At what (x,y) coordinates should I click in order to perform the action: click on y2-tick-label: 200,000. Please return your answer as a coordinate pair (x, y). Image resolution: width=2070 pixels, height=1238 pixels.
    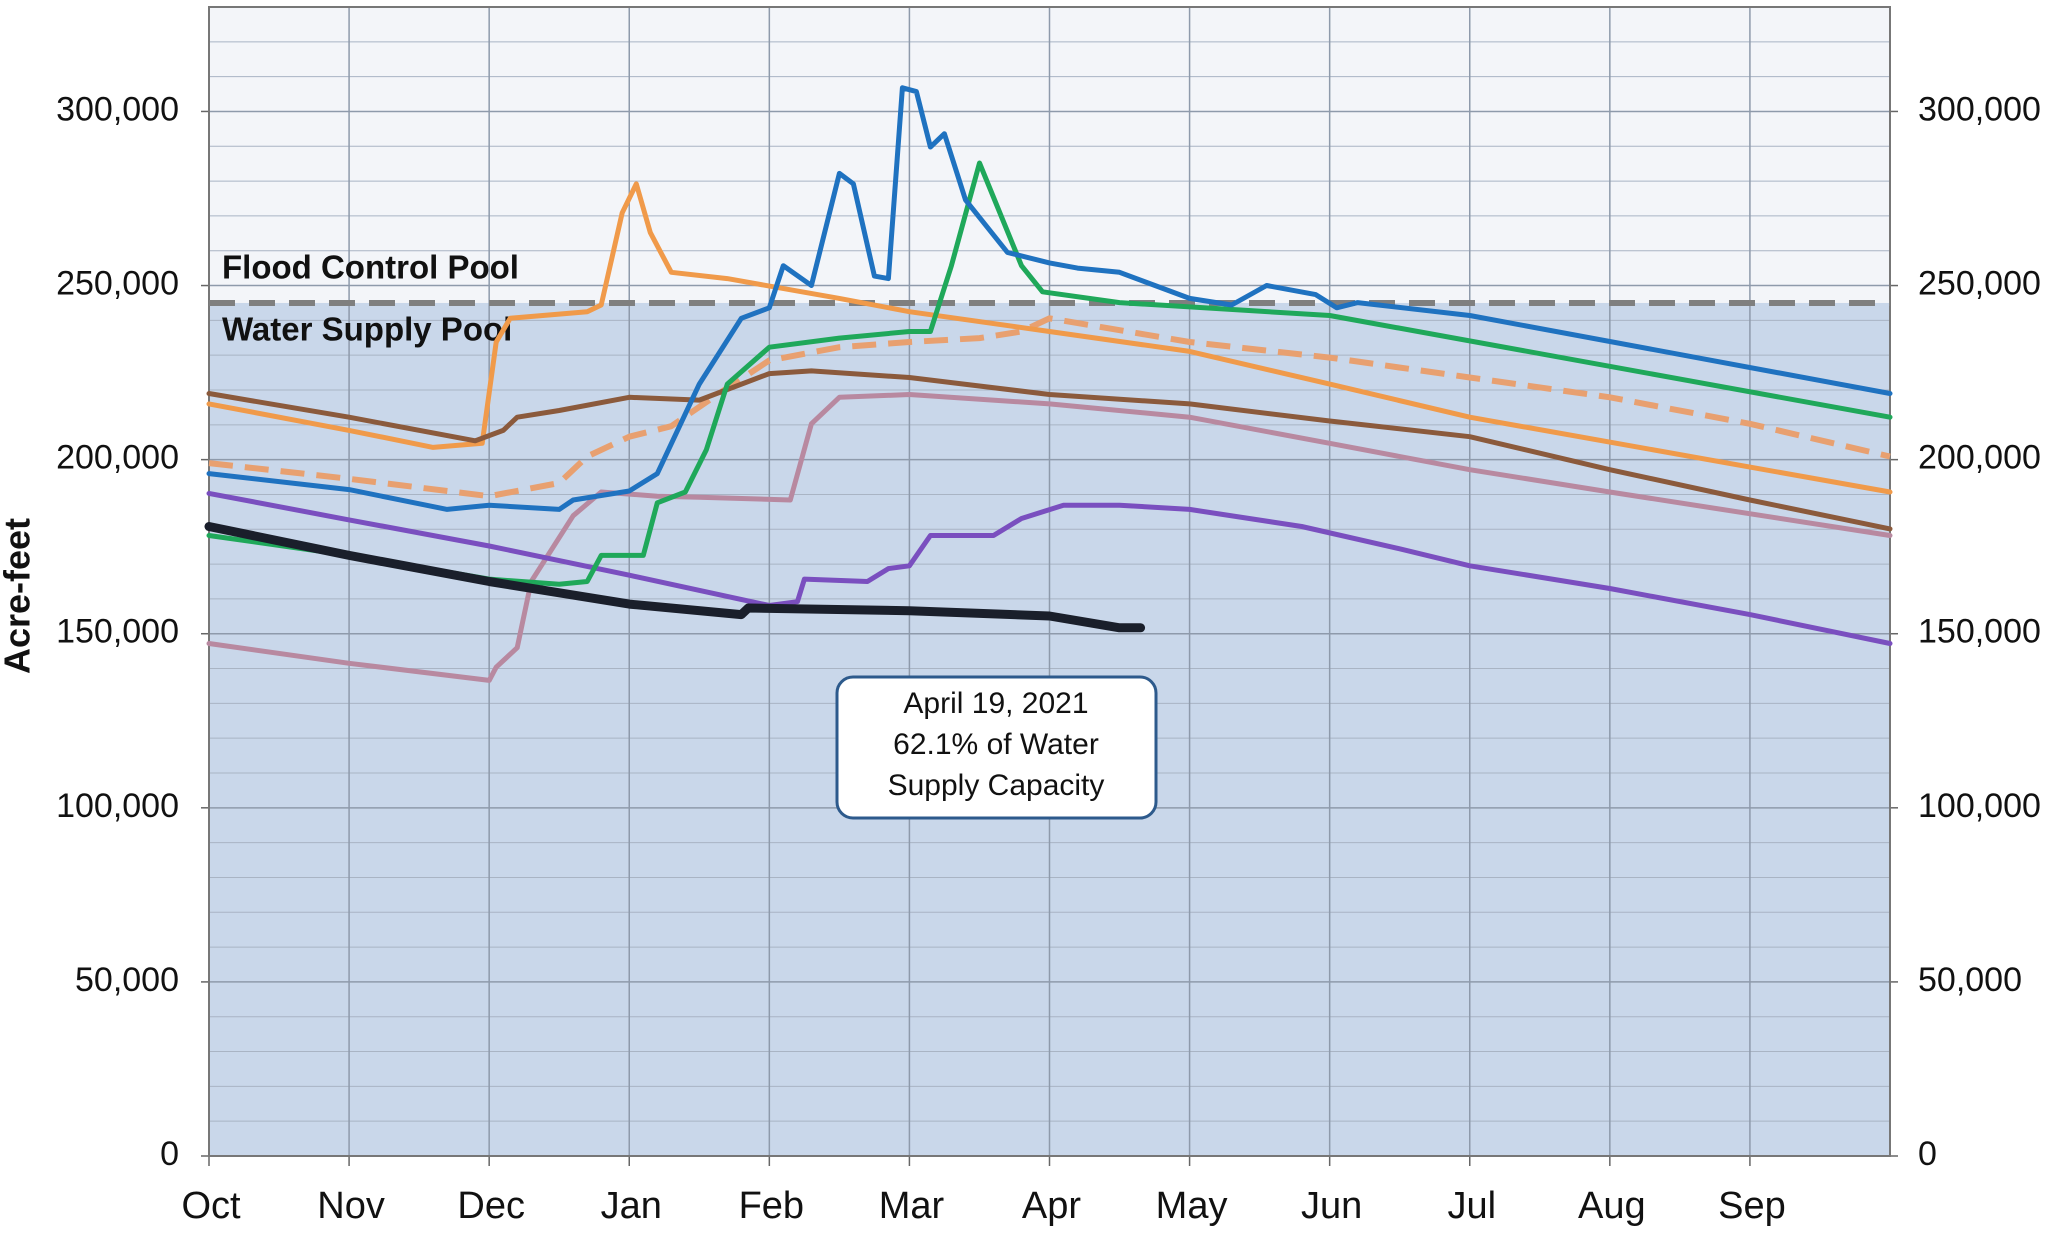
    Looking at the image, I should click on (1979, 458).